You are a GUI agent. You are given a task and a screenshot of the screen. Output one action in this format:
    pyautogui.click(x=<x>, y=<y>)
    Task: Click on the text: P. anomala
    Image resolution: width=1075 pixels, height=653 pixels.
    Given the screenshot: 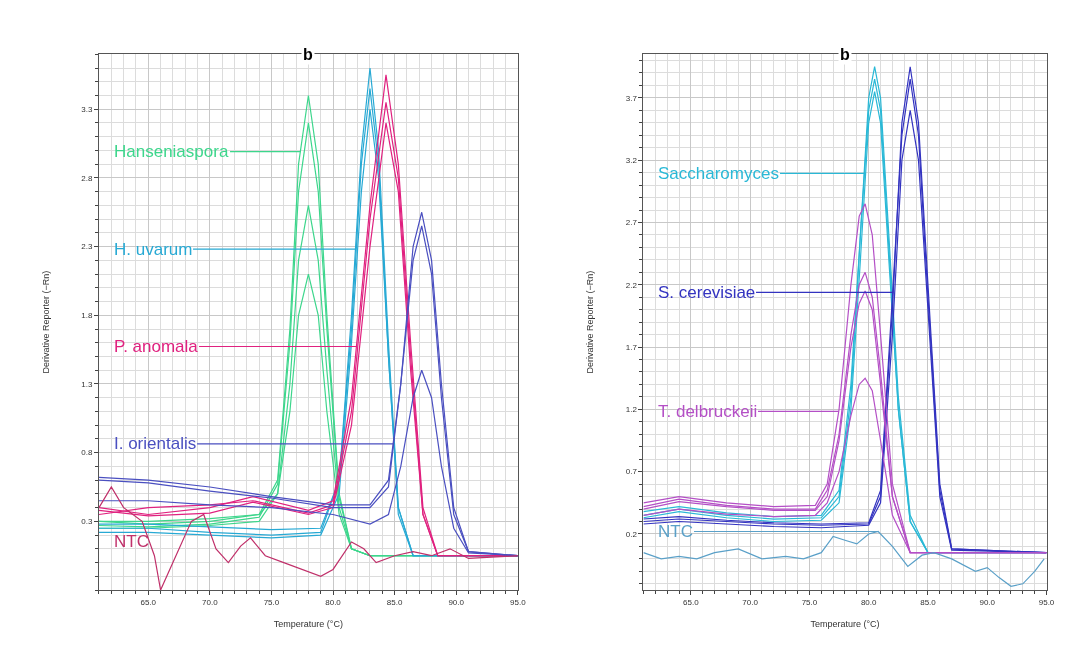 What is the action you would take?
    pyautogui.click(x=156, y=346)
    